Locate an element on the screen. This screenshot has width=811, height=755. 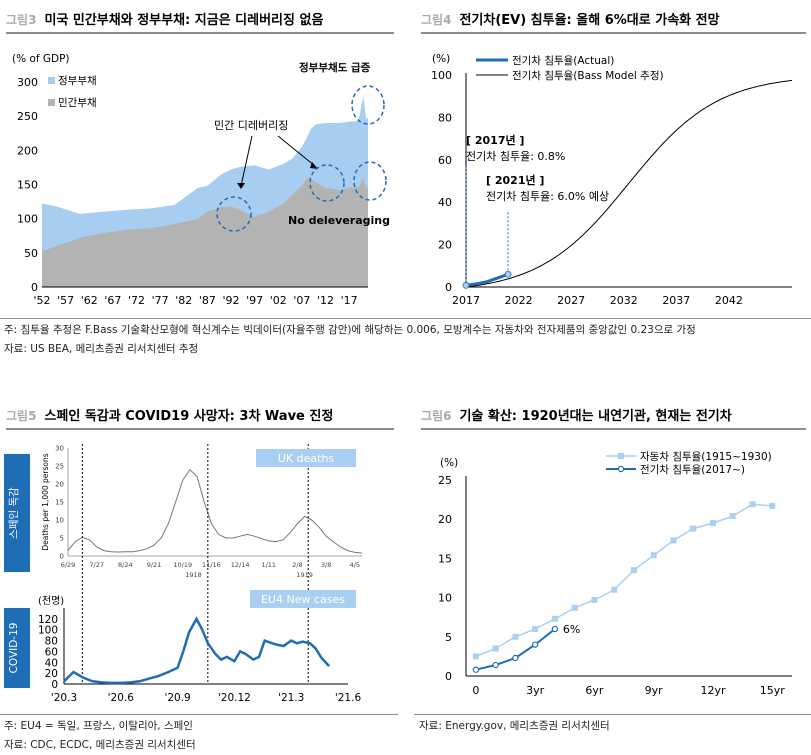
fig6-legend-car: 자동차 침투율(1915~1930) is located at coordinates (706, 457).